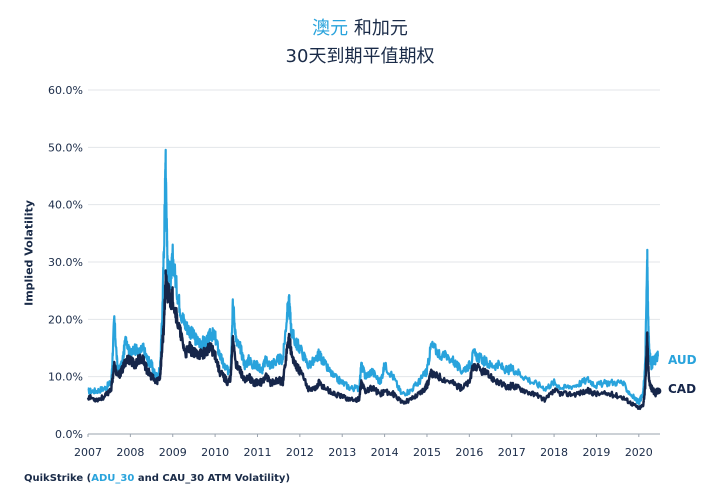 Image resolution: width=720 pixels, height=500 pixels. I want to click on legend-label-aud: AUD, so click(682, 360).